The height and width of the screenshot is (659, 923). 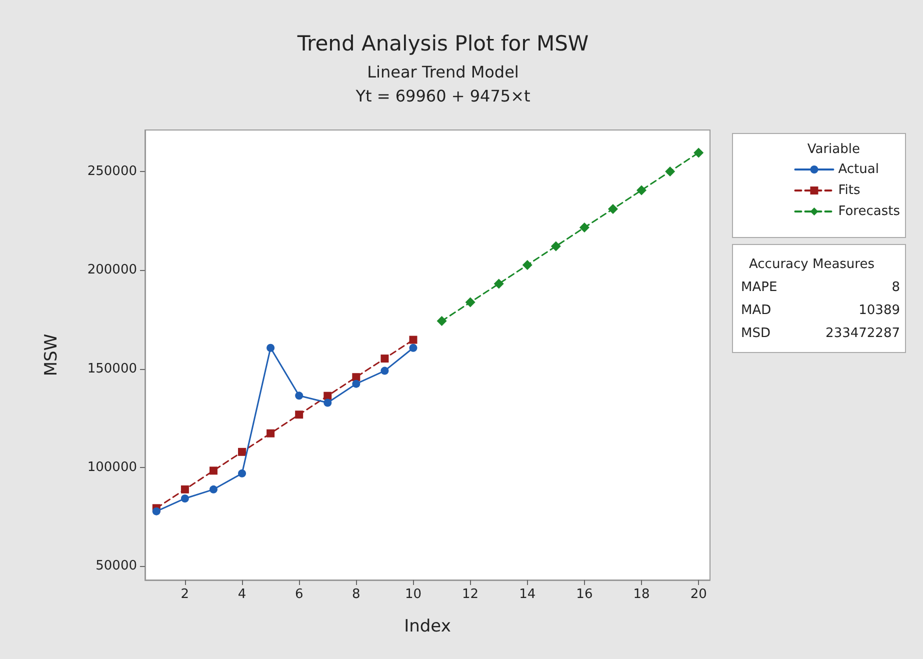 I want to click on x-tick-label: 8, so click(x=356, y=594).